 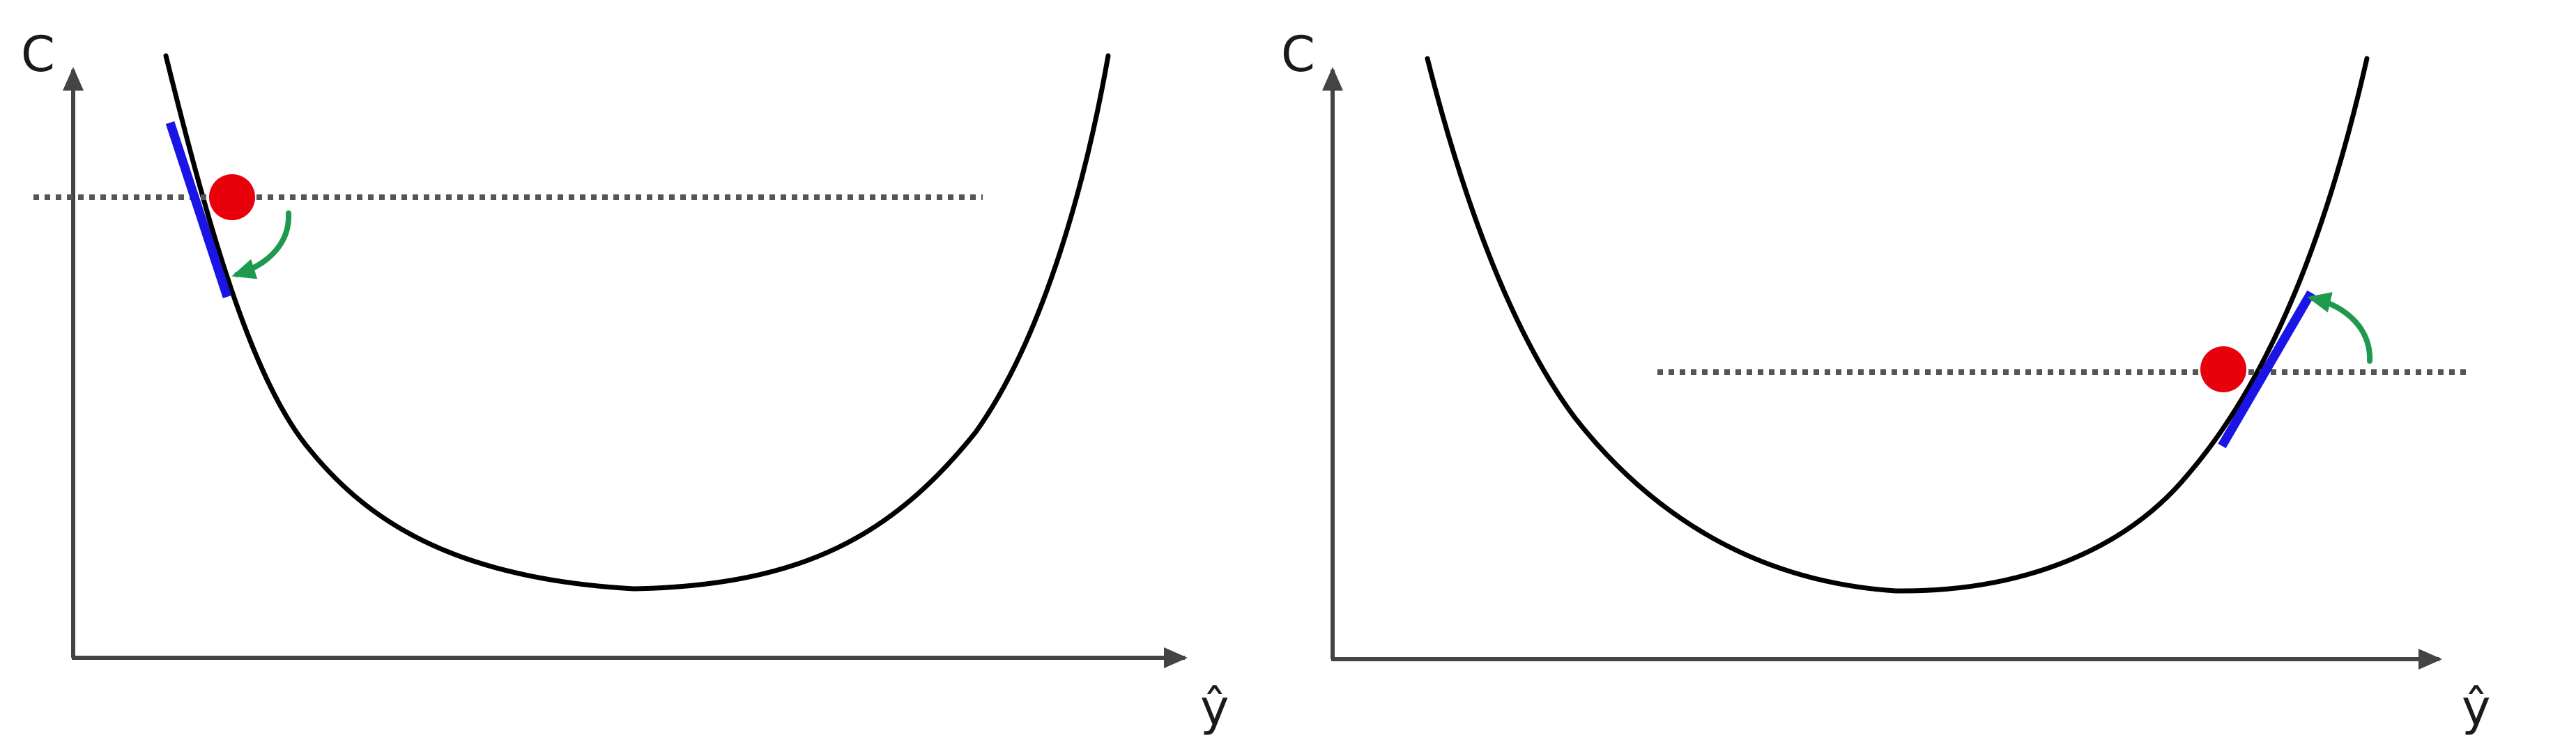 I want to click on left-y-axis-label: C, so click(x=38, y=55).